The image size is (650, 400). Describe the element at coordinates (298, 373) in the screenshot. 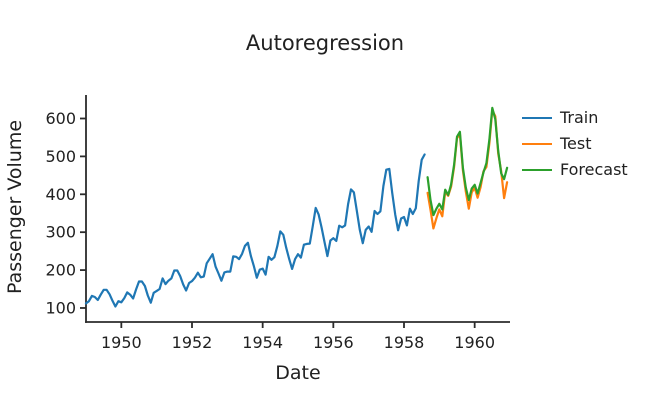

I see `x-axis-label: Date` at that location.